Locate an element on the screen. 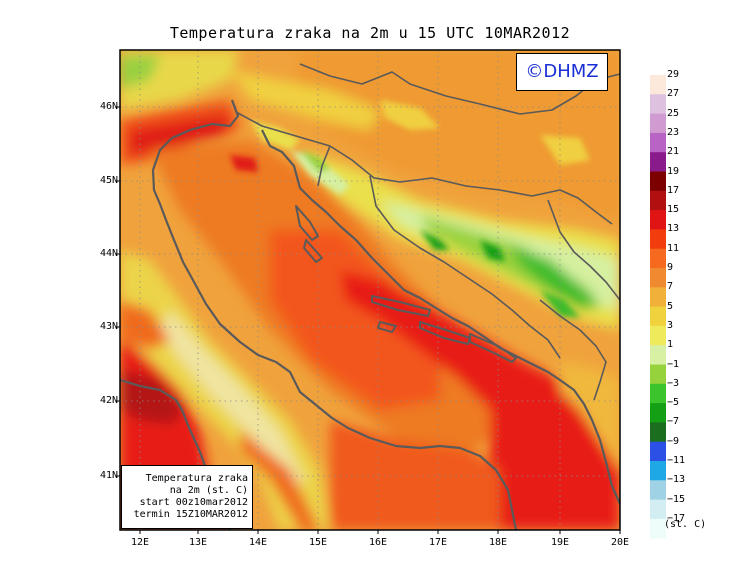 This screenshot has height=582, width=740. legend-label: −7 is located at coordinates (673, 422).